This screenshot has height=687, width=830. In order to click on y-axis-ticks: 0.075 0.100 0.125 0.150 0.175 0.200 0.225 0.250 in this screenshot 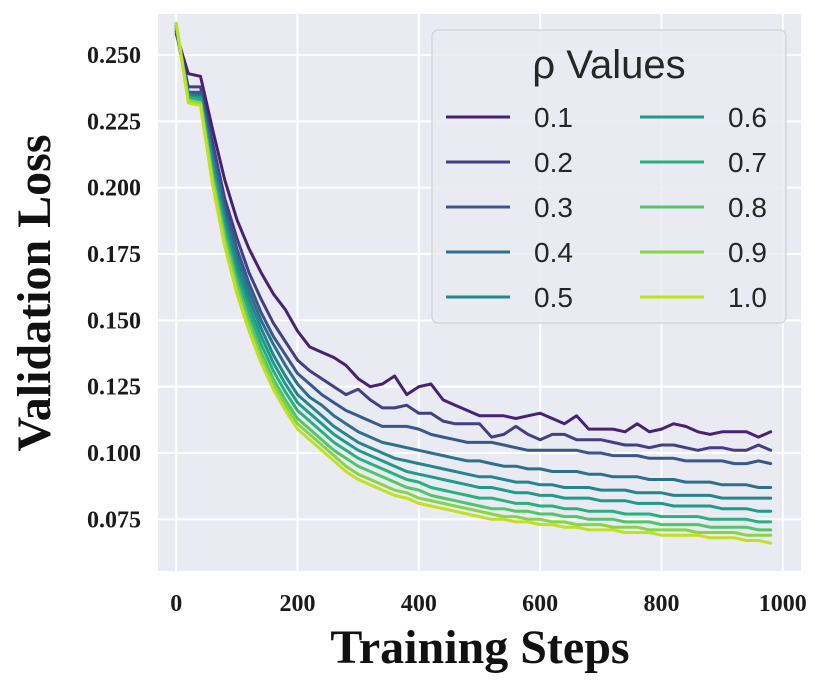, I will do `click(114, 288)`.